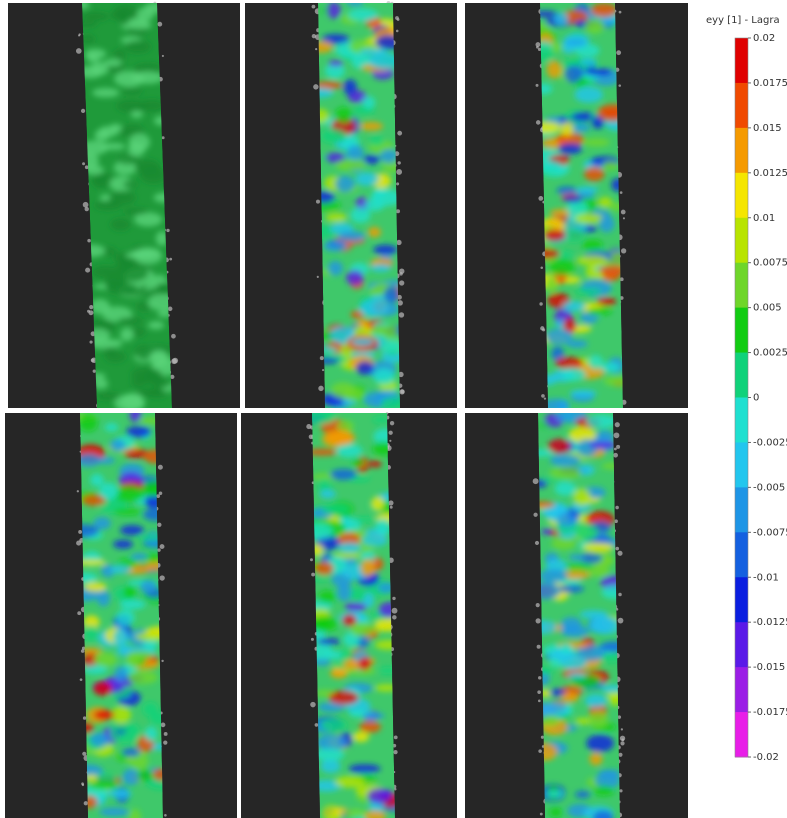 The width and height of the screenshot is (787, 818). What do you see at coordinates (770, 83) in the screenshot?
I see `colorbar-tick-label: 0.0175` at bounding box center [770, 83].